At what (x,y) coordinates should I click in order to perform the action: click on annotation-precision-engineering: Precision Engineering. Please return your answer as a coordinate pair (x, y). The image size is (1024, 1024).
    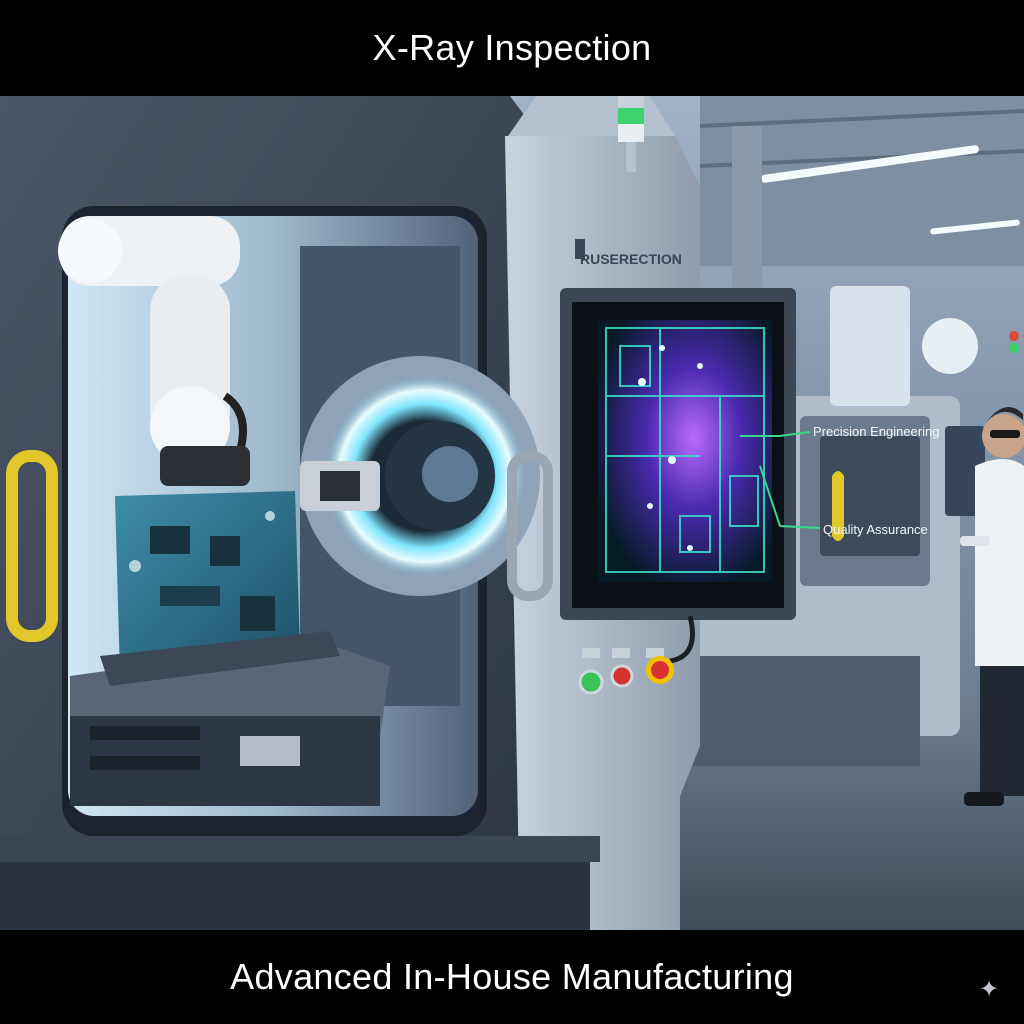
    Looking at the image, I should click on (876, 431).